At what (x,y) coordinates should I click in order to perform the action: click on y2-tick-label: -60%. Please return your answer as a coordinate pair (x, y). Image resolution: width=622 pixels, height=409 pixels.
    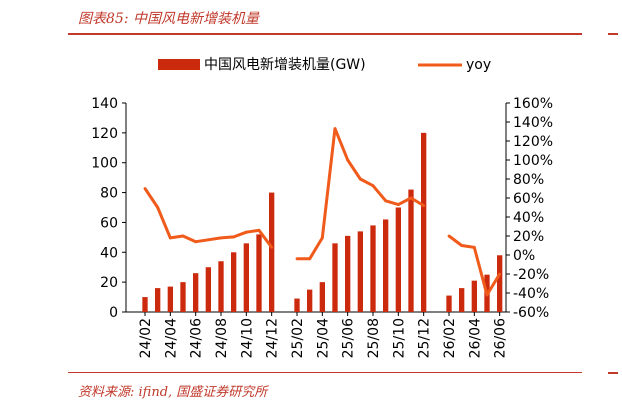
    Looking at the image, I should click on (531, 313).